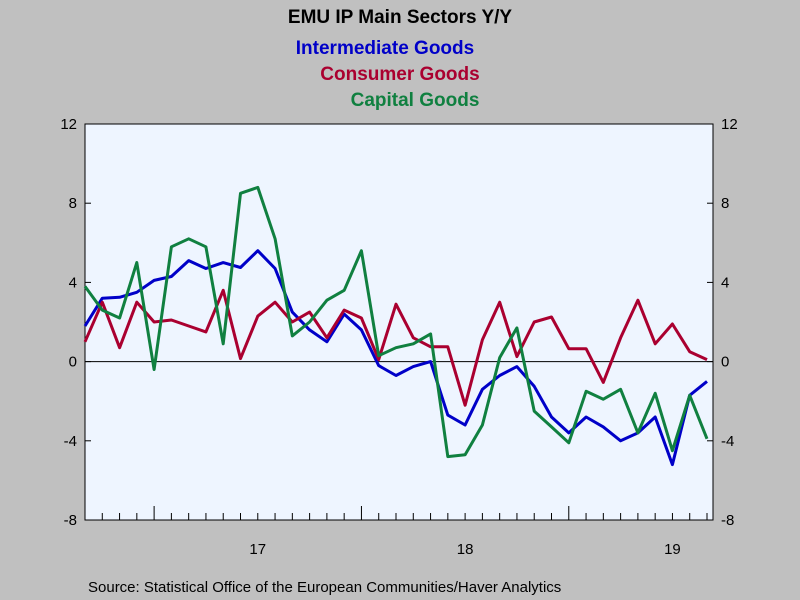 Image resolution: width=800 pixels, height=600 pixels. What do you see at coordinates (725, 282) in the screenshot?
I see `y-tick-label-right: 4` at bounding box center [725, 282].